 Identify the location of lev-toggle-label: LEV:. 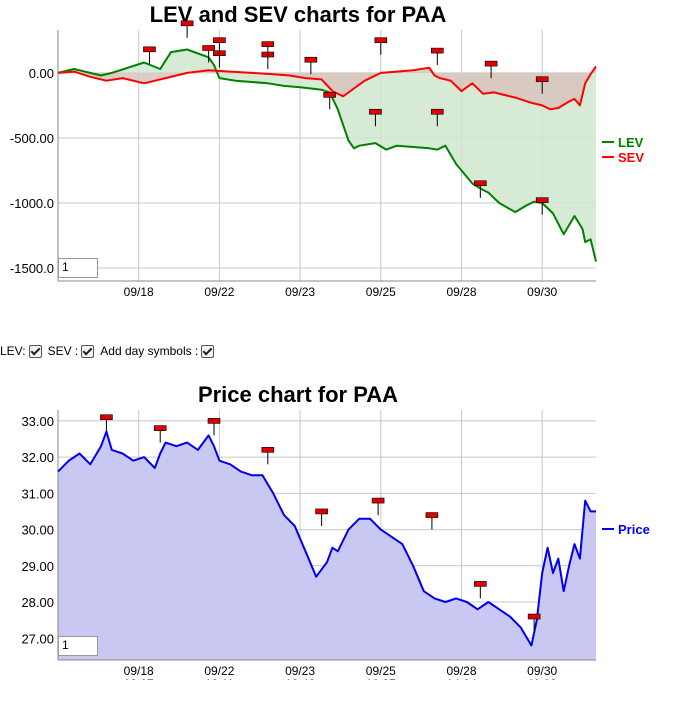
(13, 351).